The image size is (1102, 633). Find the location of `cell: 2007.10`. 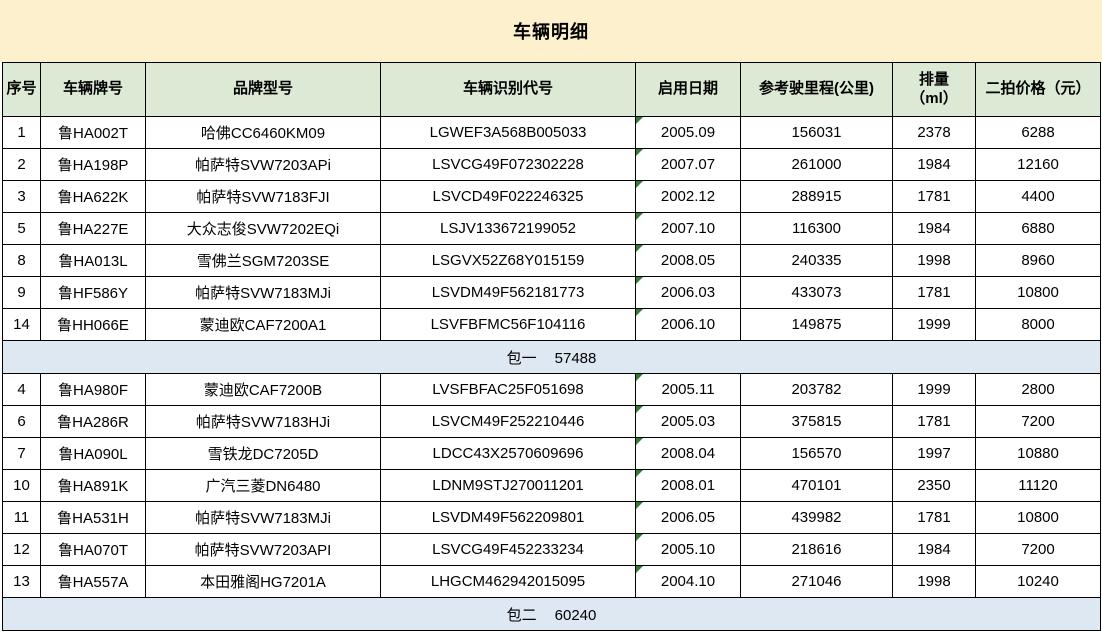

cell: 2007.10 is located at coordinates (688, 228).